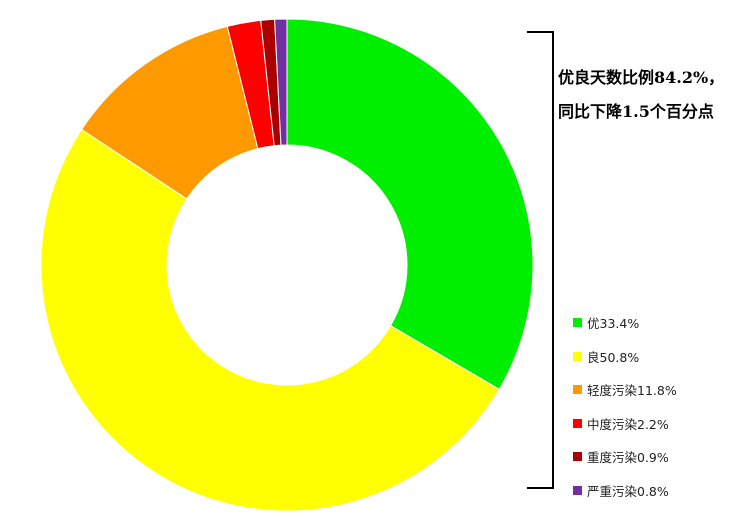 This screenshot has width=743, height=518. I want to click on legend-item: 重度污染0.9%, so click(625, 457).